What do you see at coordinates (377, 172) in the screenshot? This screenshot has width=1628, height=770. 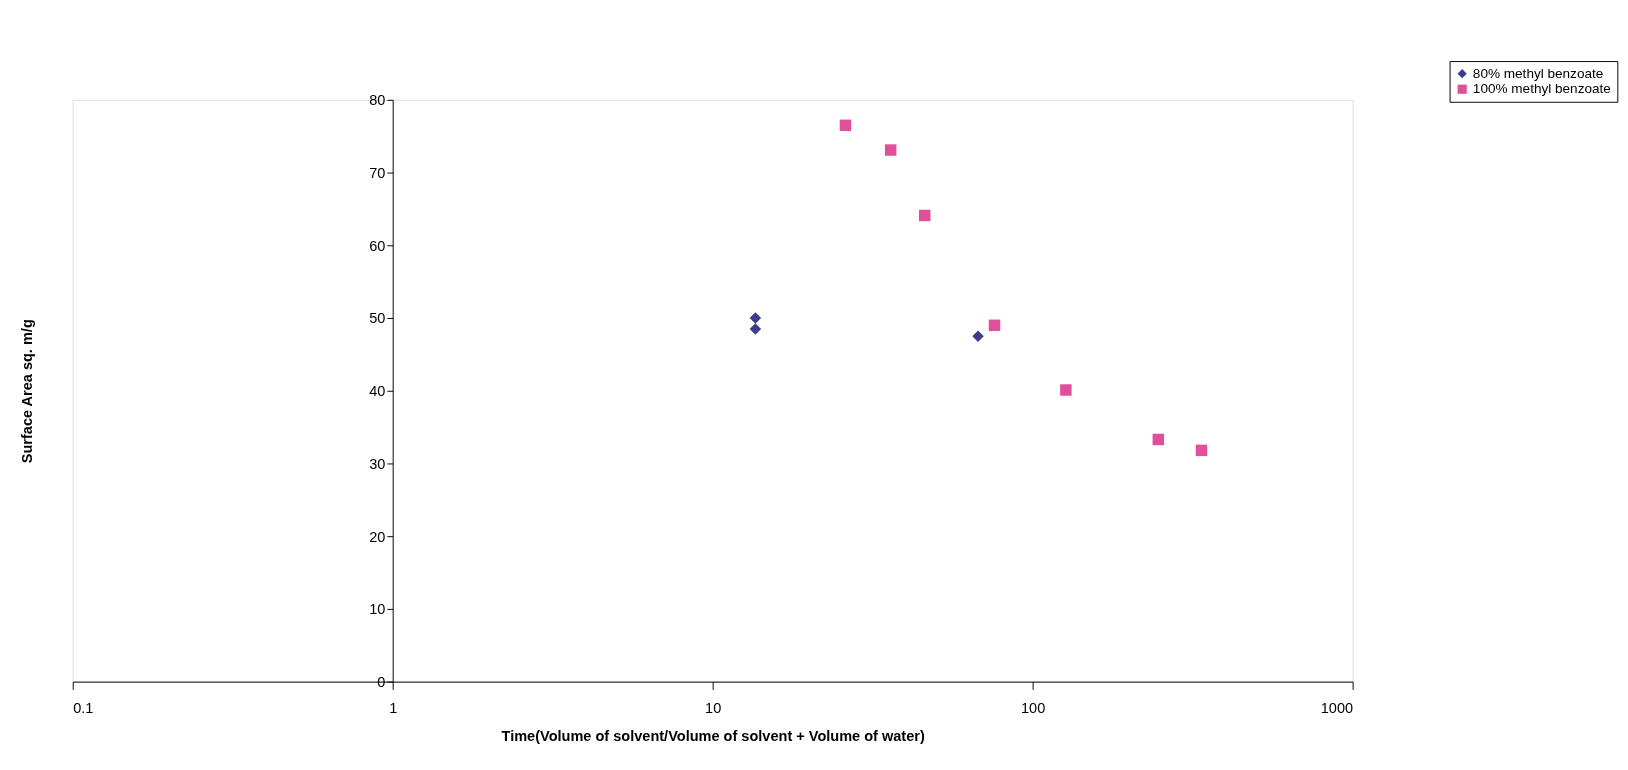 I see `y-tick-label: 70` at bounding box center [377, 172].